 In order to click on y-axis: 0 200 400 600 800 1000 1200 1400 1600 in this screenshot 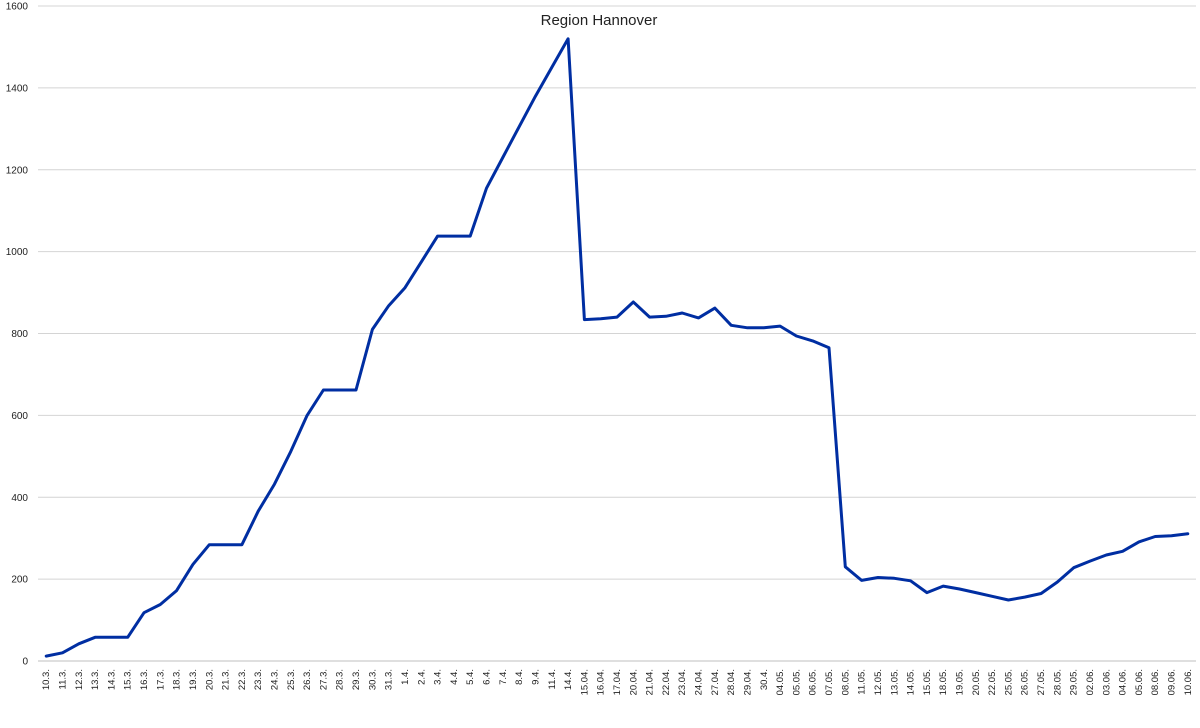, I will do `click(17, 335)`.